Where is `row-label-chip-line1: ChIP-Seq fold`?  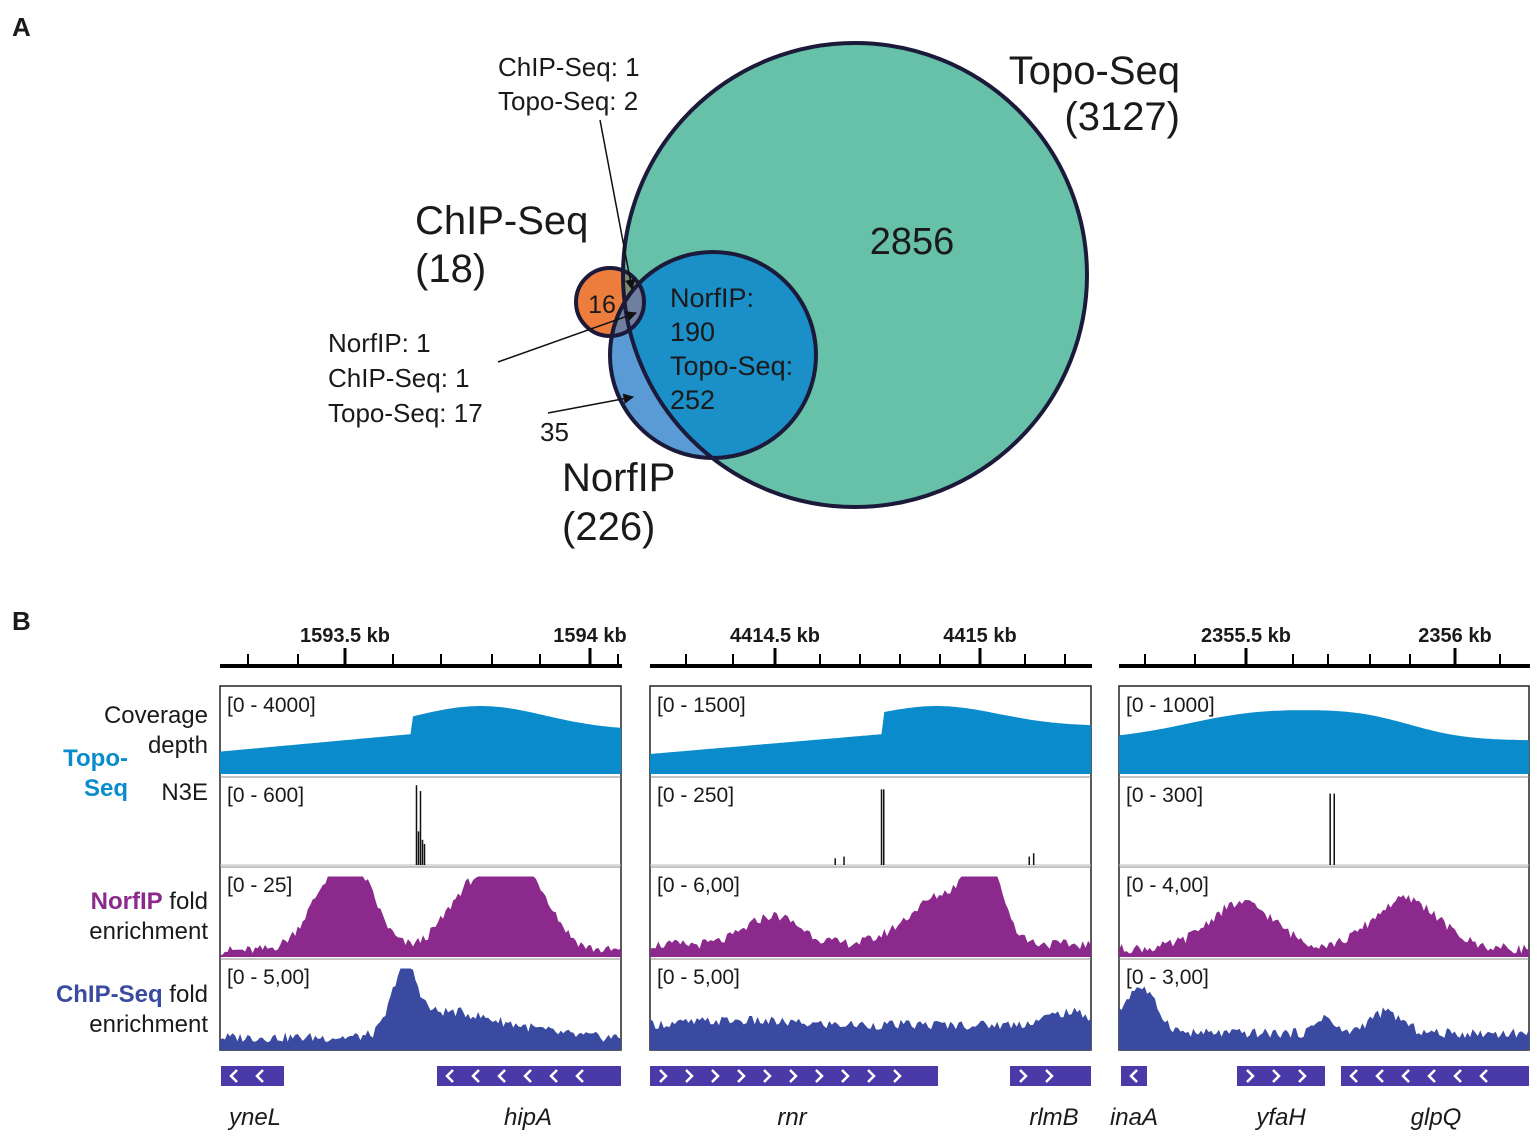 row-label-chip-line1: ChIP-Seq fold is located at coordinates (132, 994).